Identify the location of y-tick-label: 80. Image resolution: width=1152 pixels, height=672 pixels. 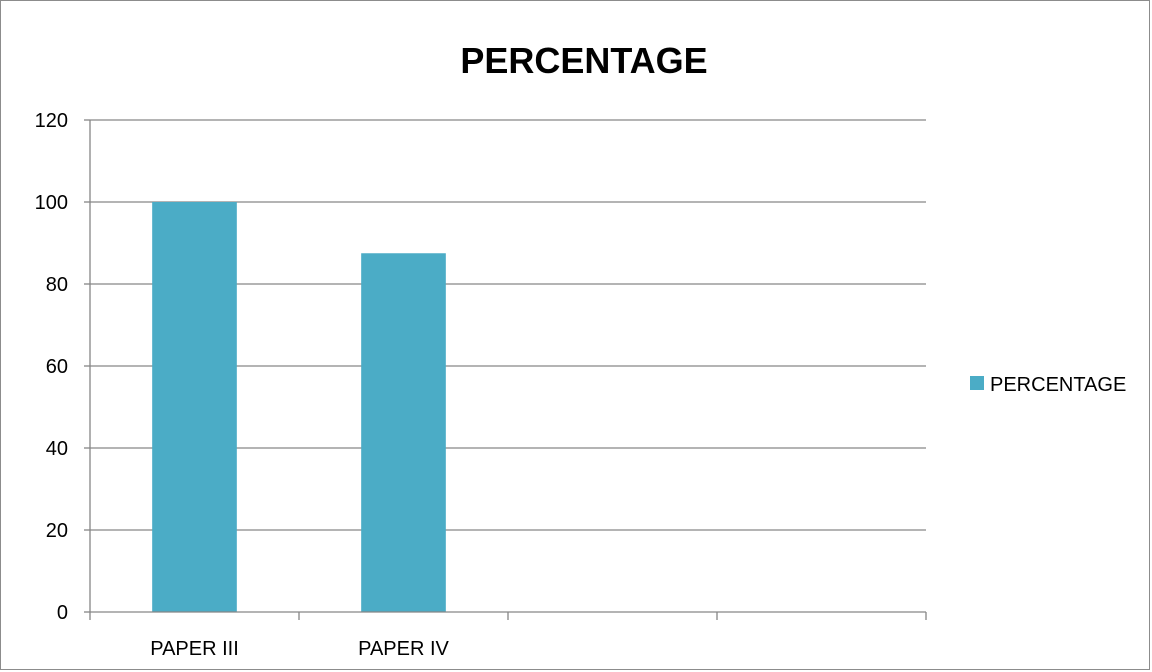
(57, 285).